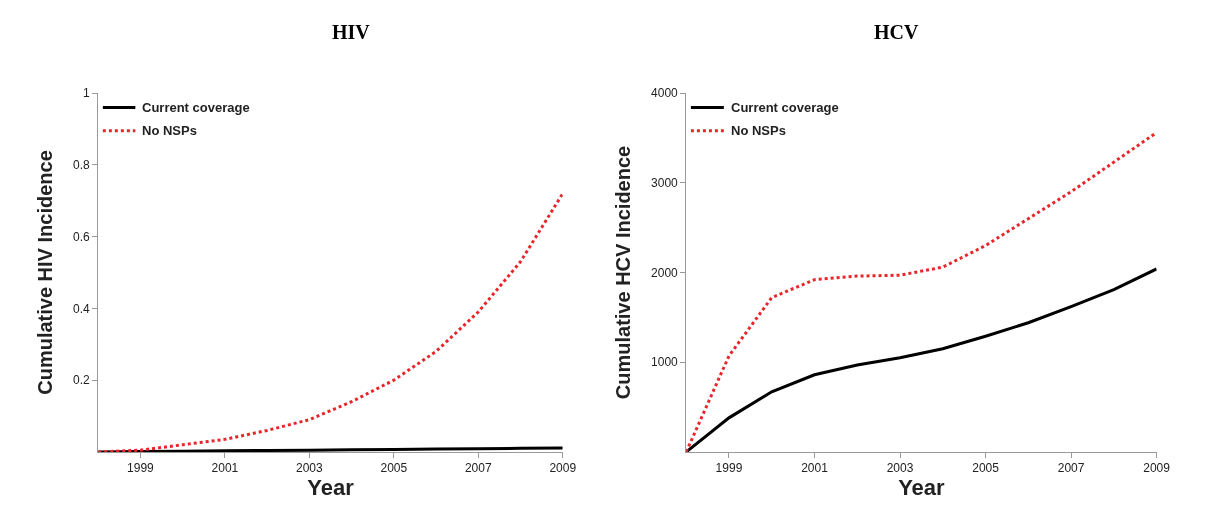 The height and width of the screenshot is (525, 1210). Describe the element at coordinates (82, 165) in the screenshot. I see `y-tick-label: 0.8` at that location.